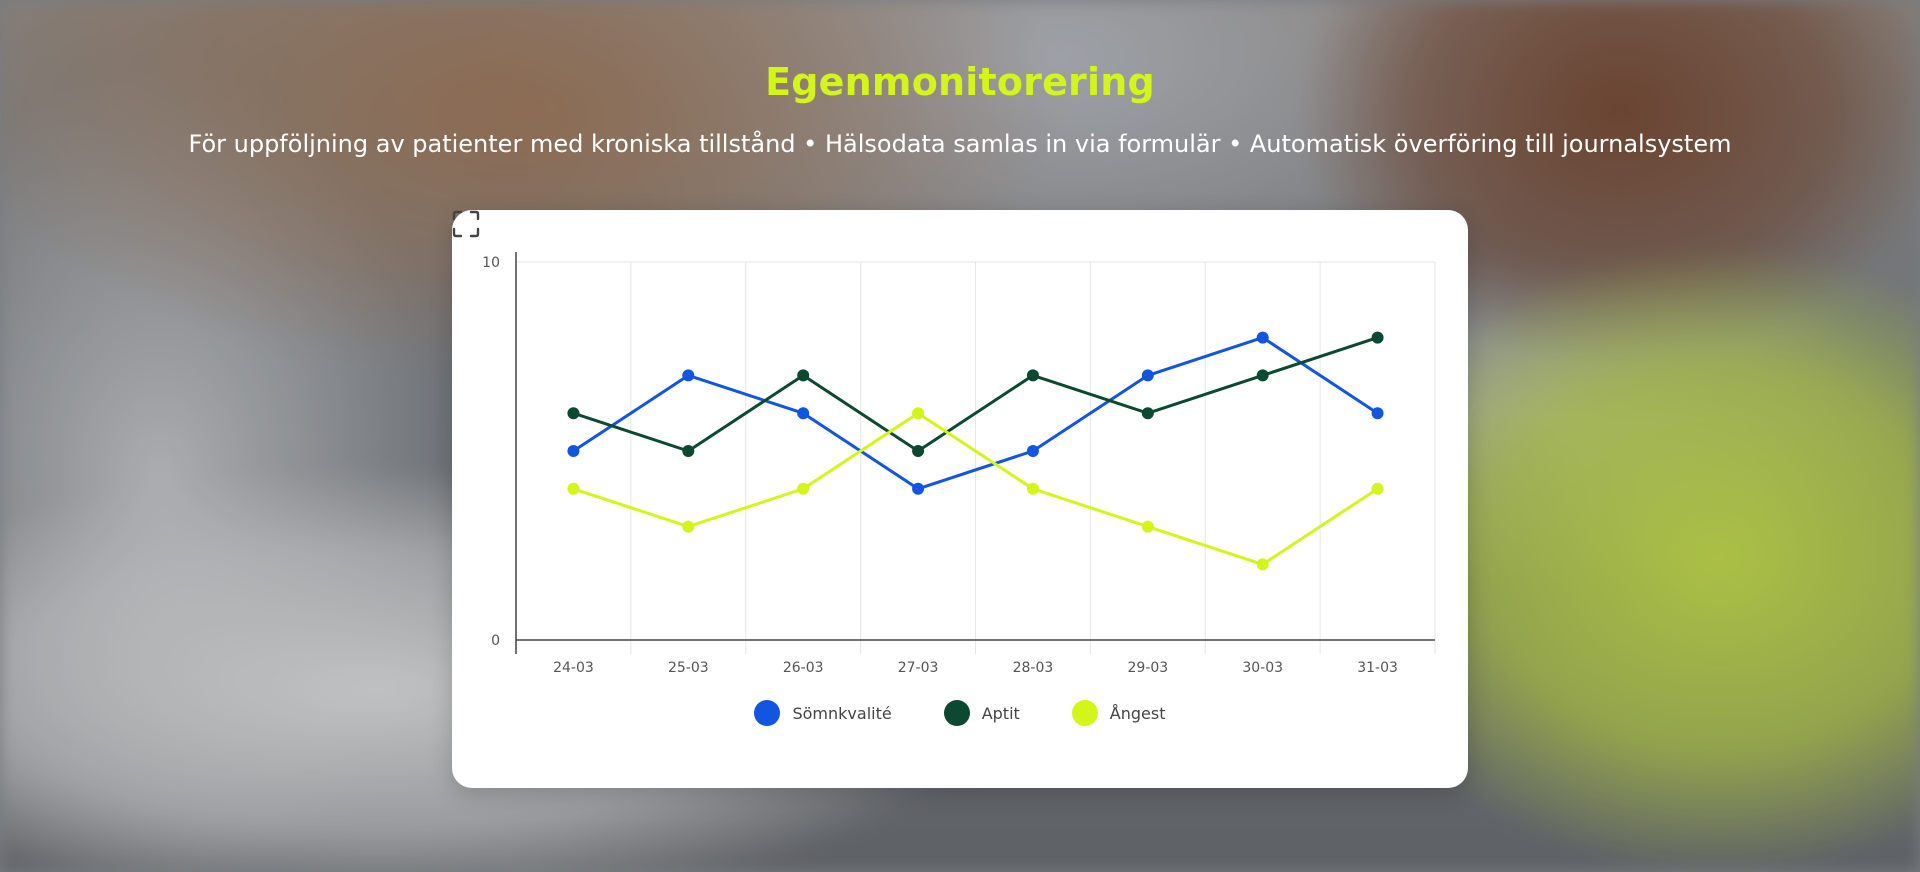 The width and height of the screenshot is (1920, 872). Describe the element at coordinates (1033, 668) in the screenshot. I see `x-tick-label: 28-03` at that location.